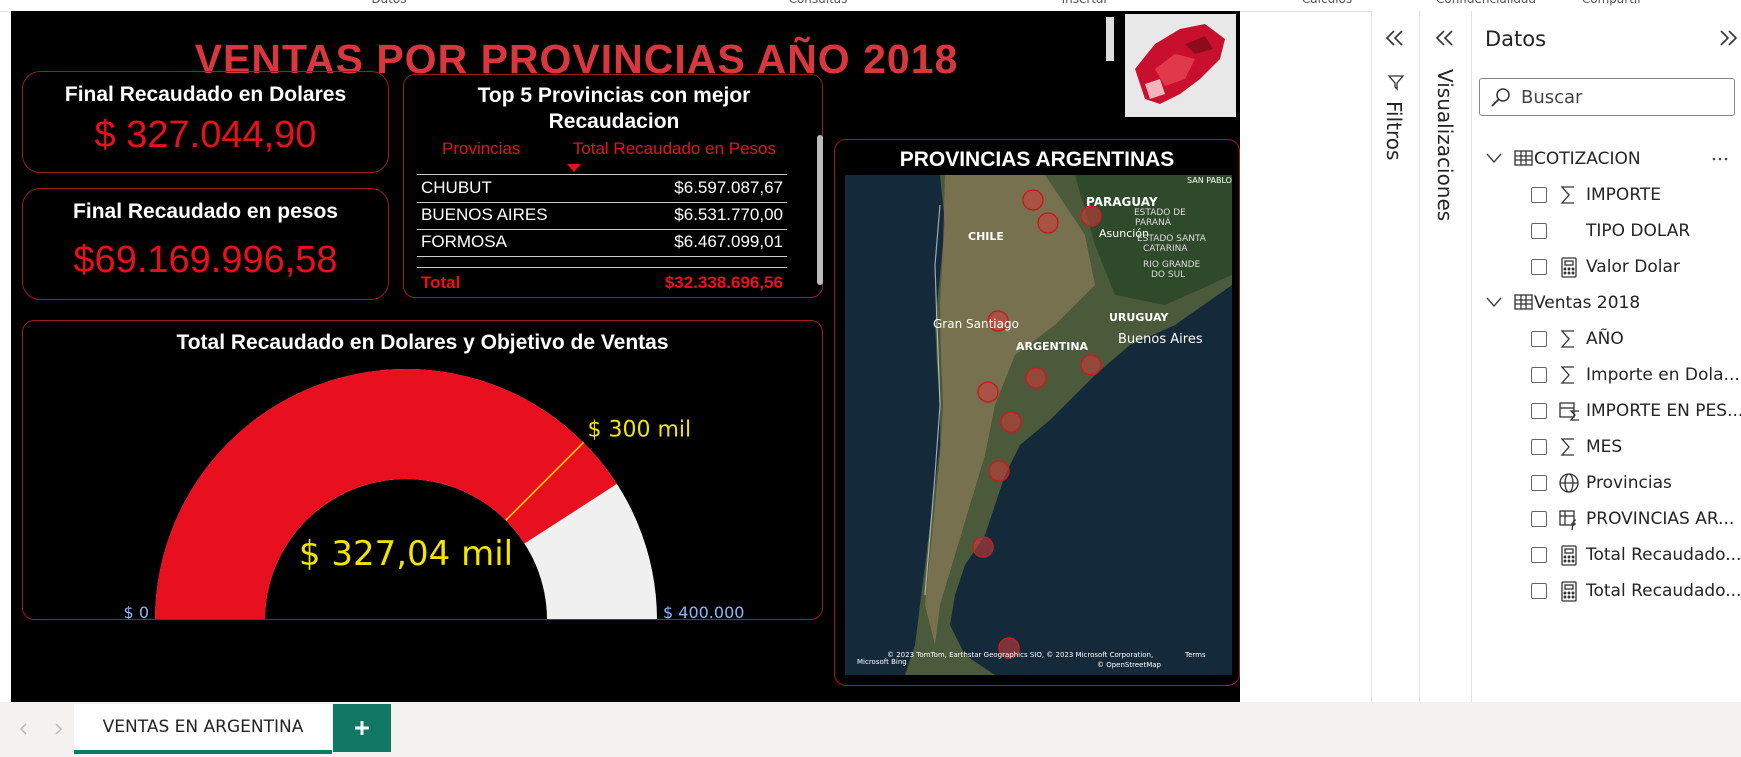 The height and width of the screenshot is (757, 1741). Describe the element at coordinates (1165, 249) in the screenshot. I see `map-label: CATARINA` at that location.